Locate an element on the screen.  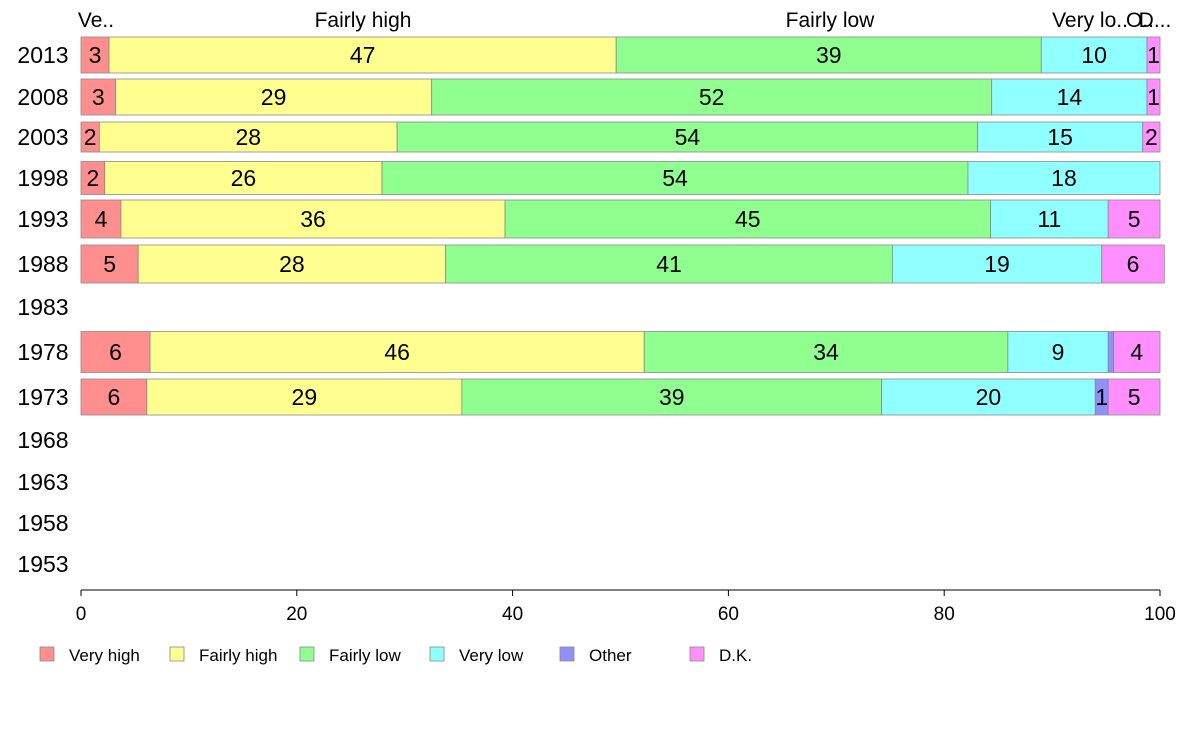
data-label: 9 is located at coordinates (1058, 352).